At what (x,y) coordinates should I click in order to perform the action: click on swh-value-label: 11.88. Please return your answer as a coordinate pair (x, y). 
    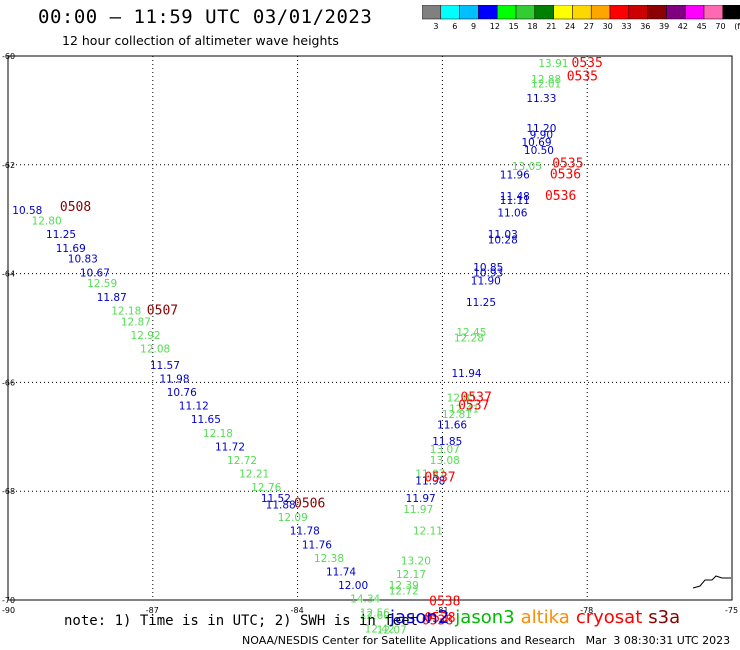
    Looking at the image, I should click on (281, 506).